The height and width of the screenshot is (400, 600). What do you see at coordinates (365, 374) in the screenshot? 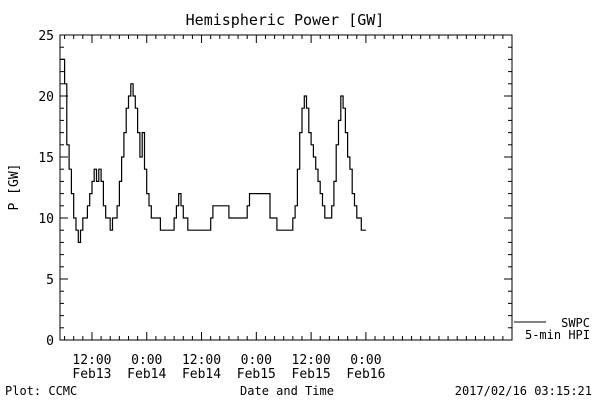
I see `x-tick-date-label: Feb16` at bounding box center [365, 374].